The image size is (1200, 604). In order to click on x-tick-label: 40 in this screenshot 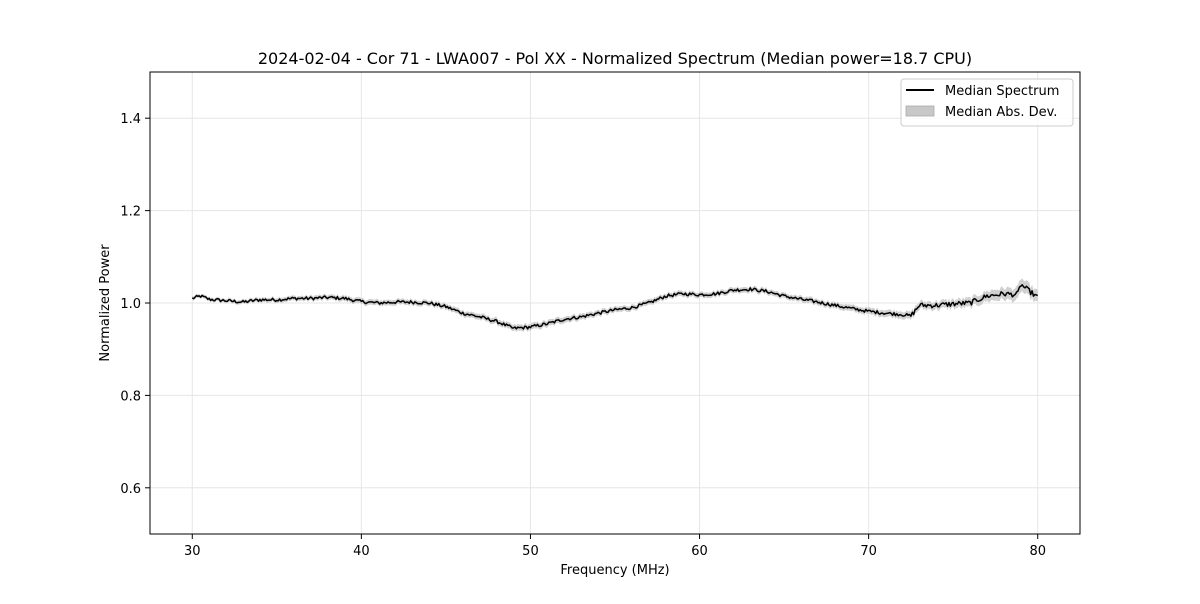, I will do `click(361, 551)`.